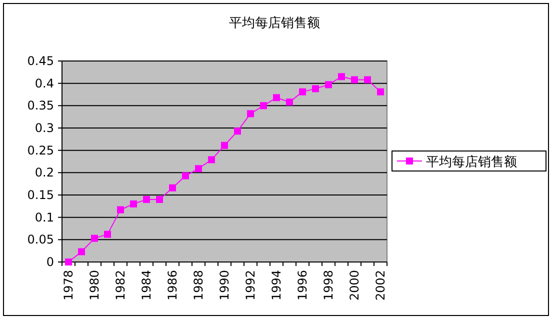 This screenshot has height=321, width=554. What do you see at coordinates (95, 285) in the screenshot?
I see `x-tick-label: 1980` at bounding box center [95, 285].